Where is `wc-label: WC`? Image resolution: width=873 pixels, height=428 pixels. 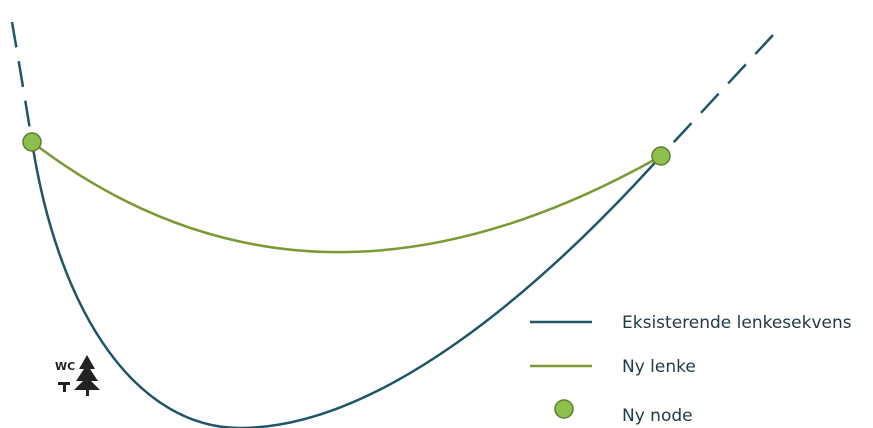
wc-label: WC is located at coordinates (65, 366).